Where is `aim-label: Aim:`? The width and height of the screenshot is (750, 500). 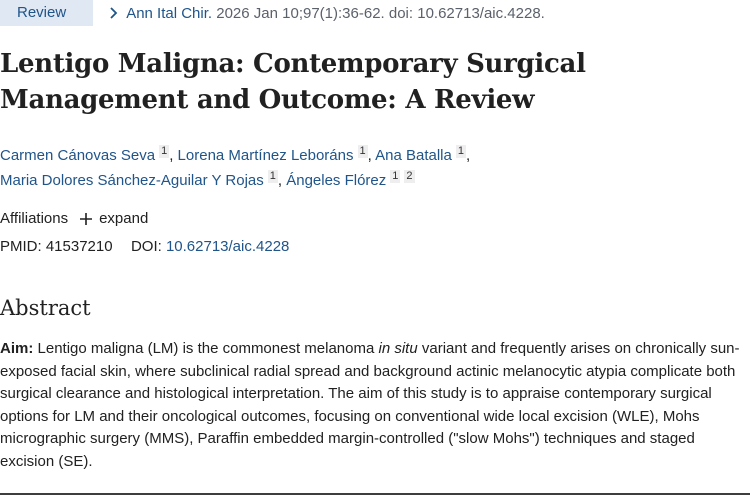
aim-label: Aim: is located at coordinates (17, 348).